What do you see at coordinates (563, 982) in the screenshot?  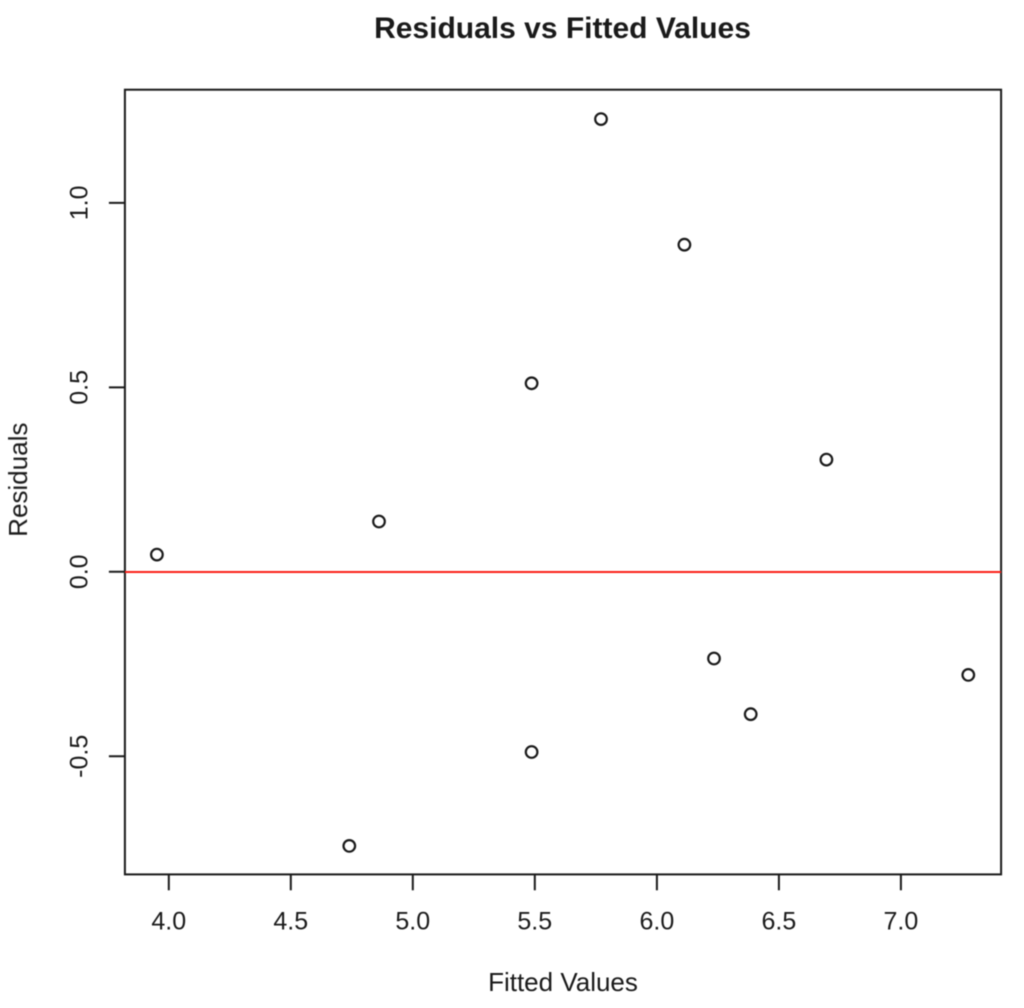 I see `svg-text: Fitted Values` at bounding box center [563, 982].